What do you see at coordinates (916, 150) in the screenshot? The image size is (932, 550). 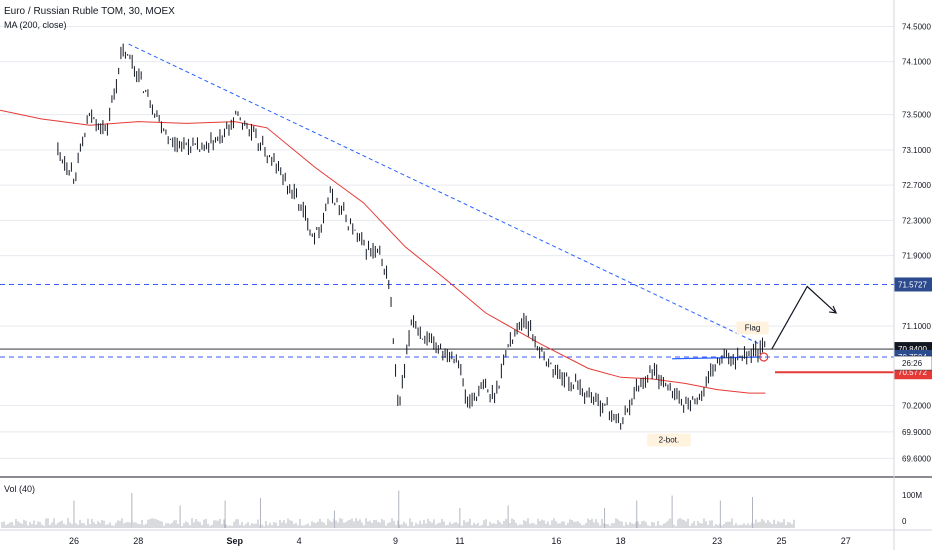 I see `y-tick-label: 73.1000` at bounding box center [916, 150].